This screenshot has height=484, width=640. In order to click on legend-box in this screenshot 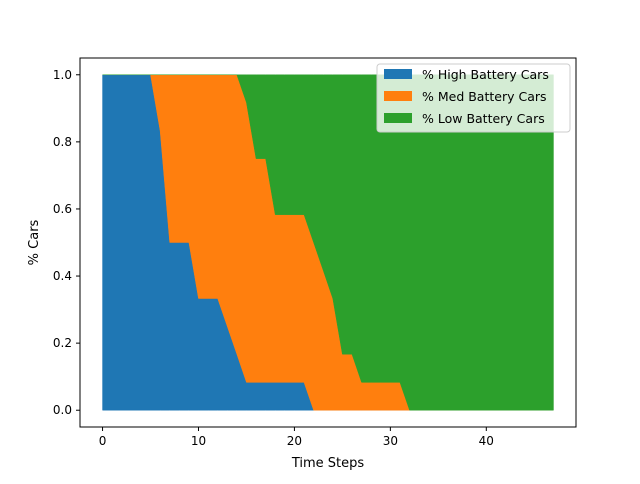, I will do `click(473, 98)`.